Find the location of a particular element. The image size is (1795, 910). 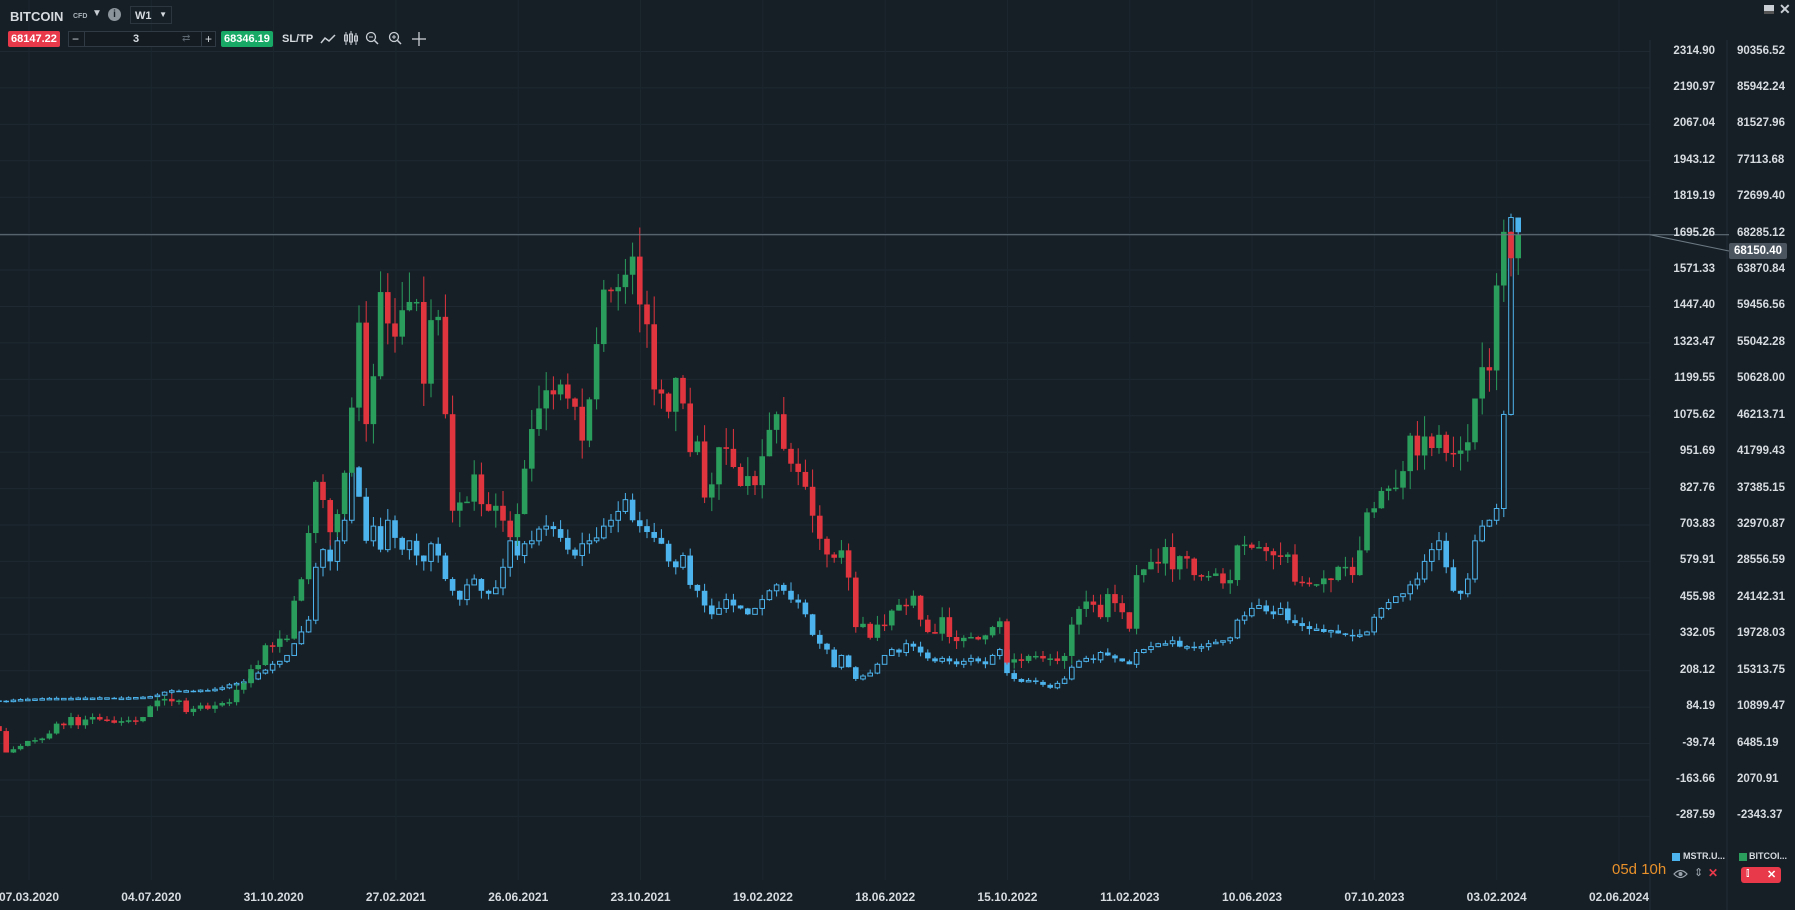

sl-tp-button: SL/TP is located at coordinates (298, 39).